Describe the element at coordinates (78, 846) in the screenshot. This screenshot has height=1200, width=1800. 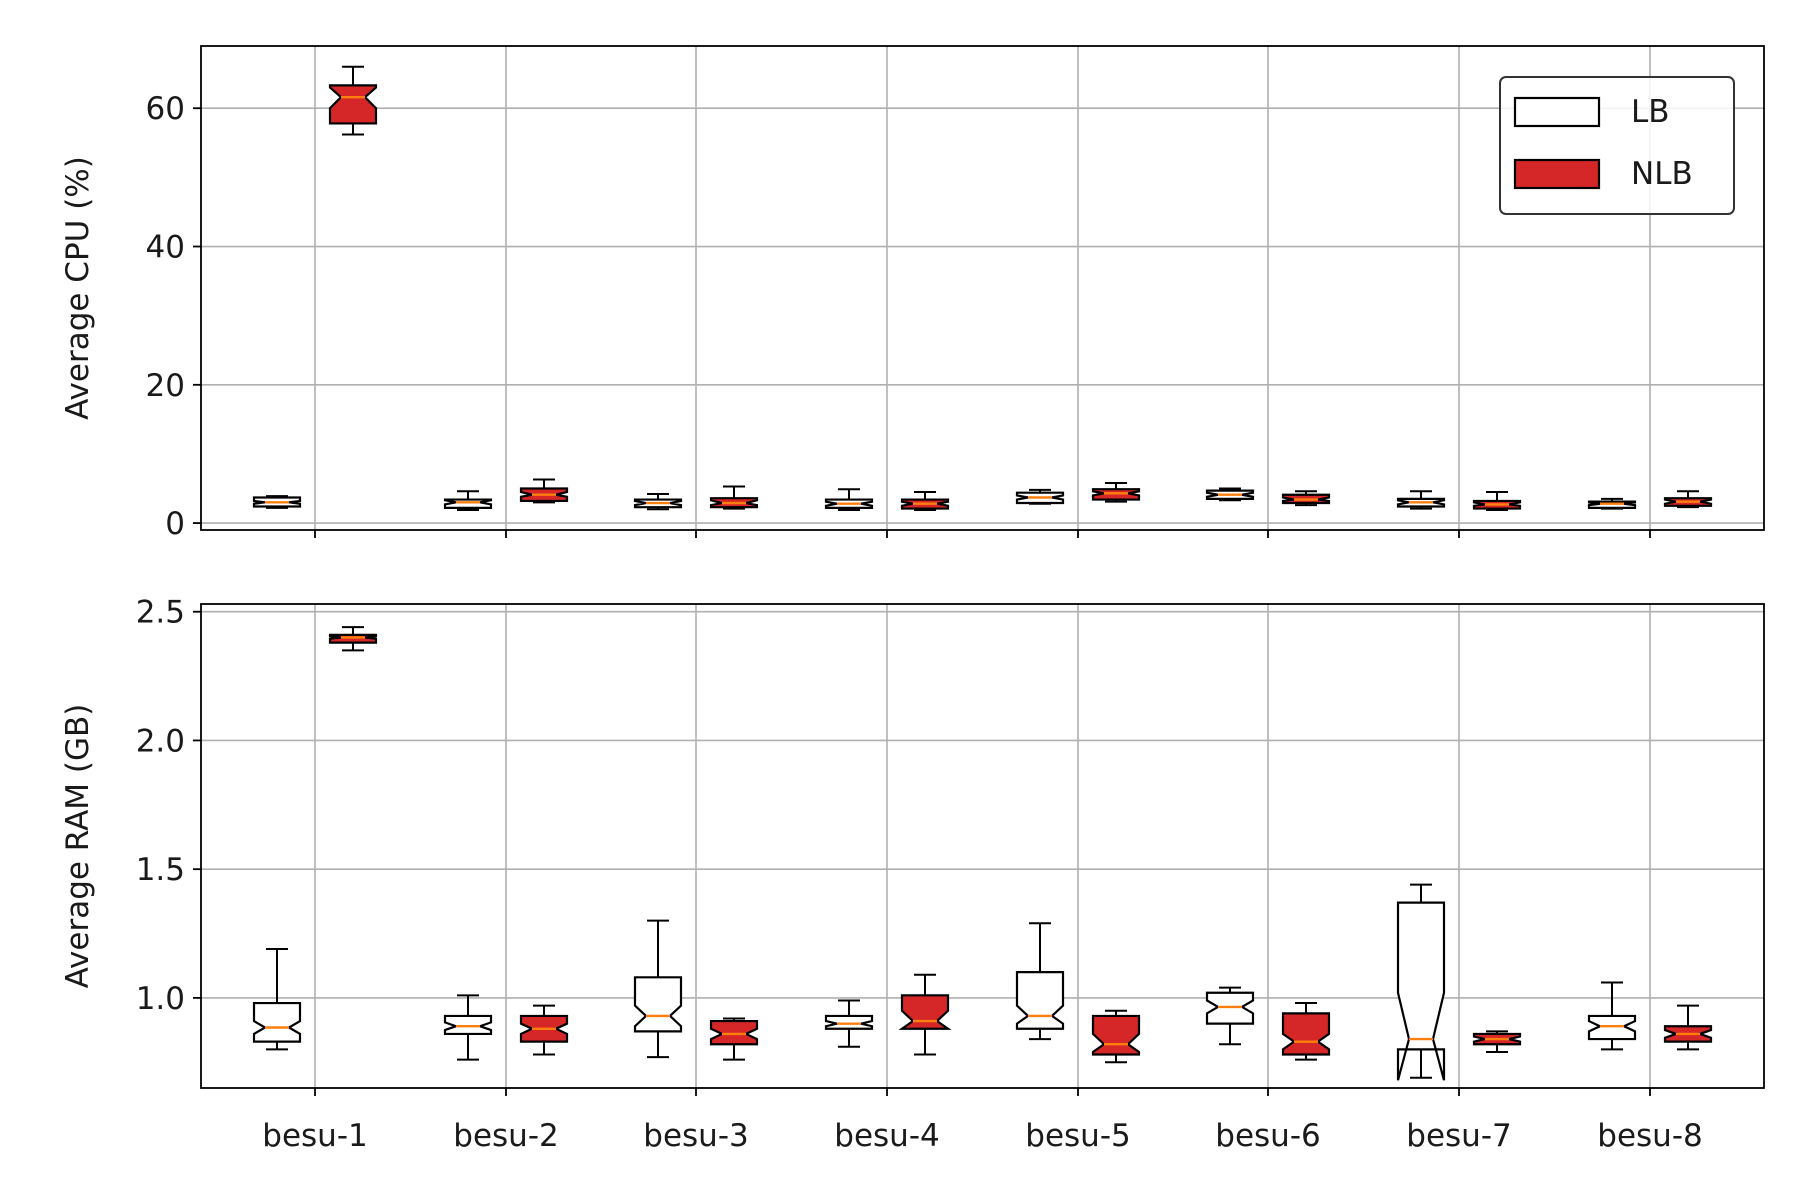
I see `y-axis-label: Average RAM (GB)` at that location.